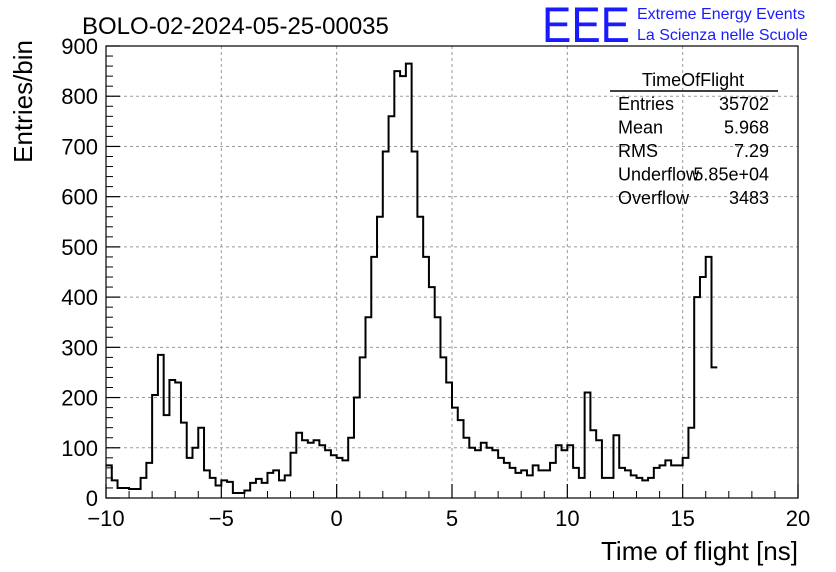  I want to click on x-tick-label: 15, so click(682, 518).